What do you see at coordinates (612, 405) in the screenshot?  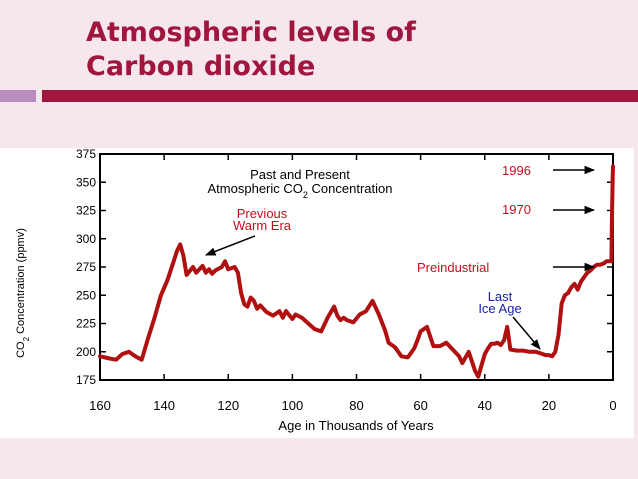 I see `x-tick-label: 0` at bounding box center [612, 405].